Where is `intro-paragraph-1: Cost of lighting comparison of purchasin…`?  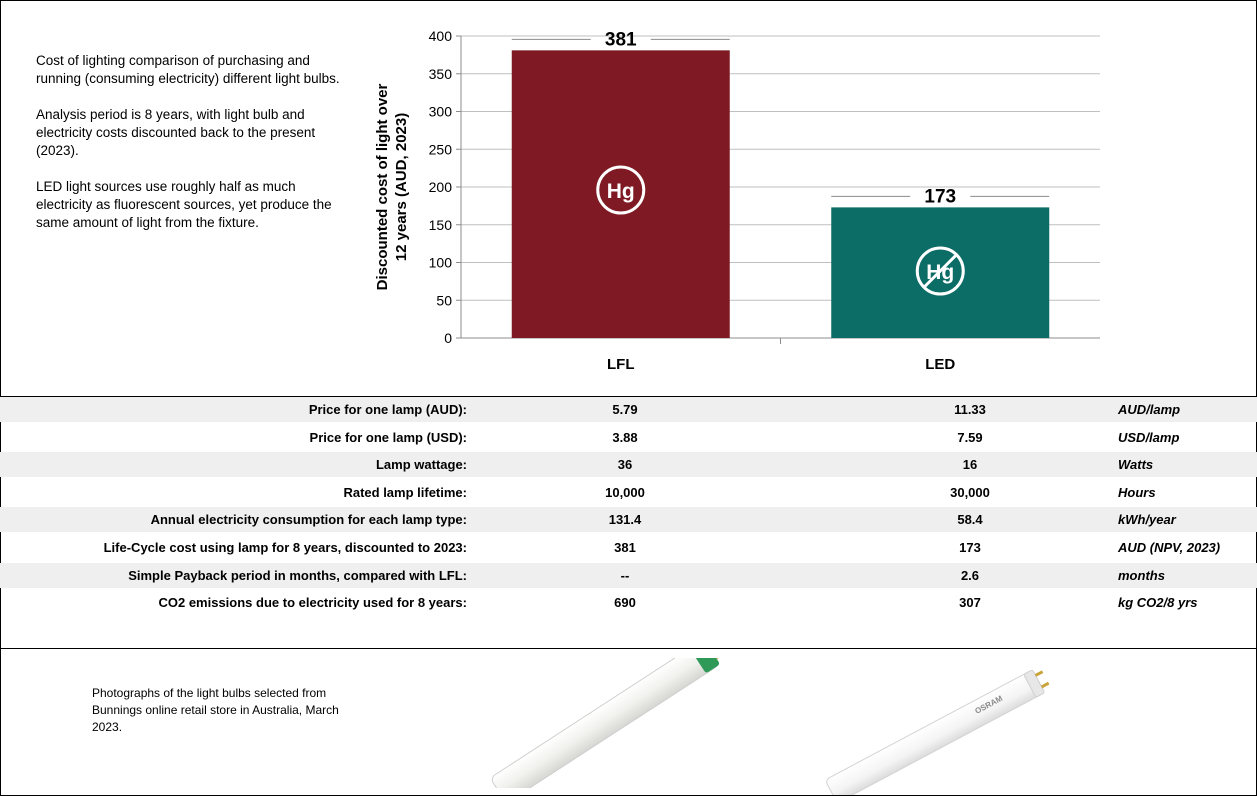
intro-paragraph-1: Cost of lighting comparison of purchasin… is located at coordinates (188, 69).